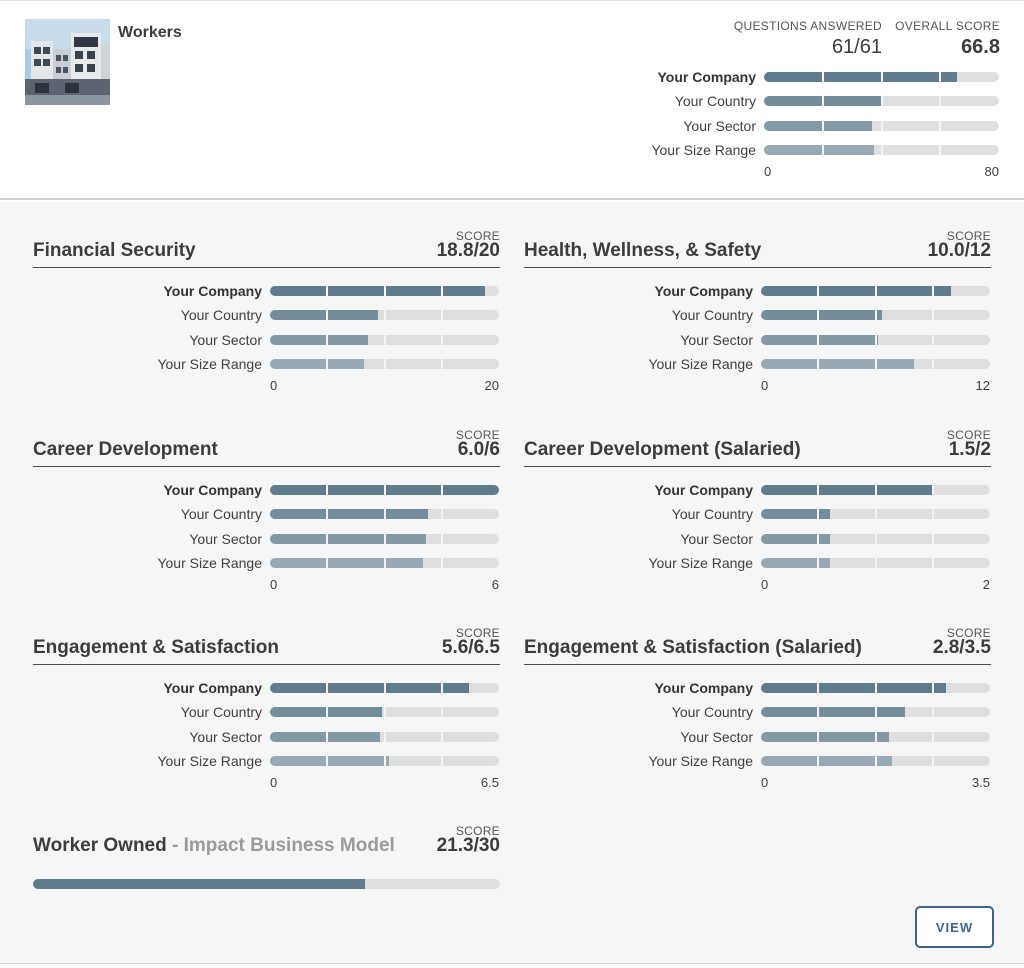  I want to click on building-photo-icon, so click(67, 62).